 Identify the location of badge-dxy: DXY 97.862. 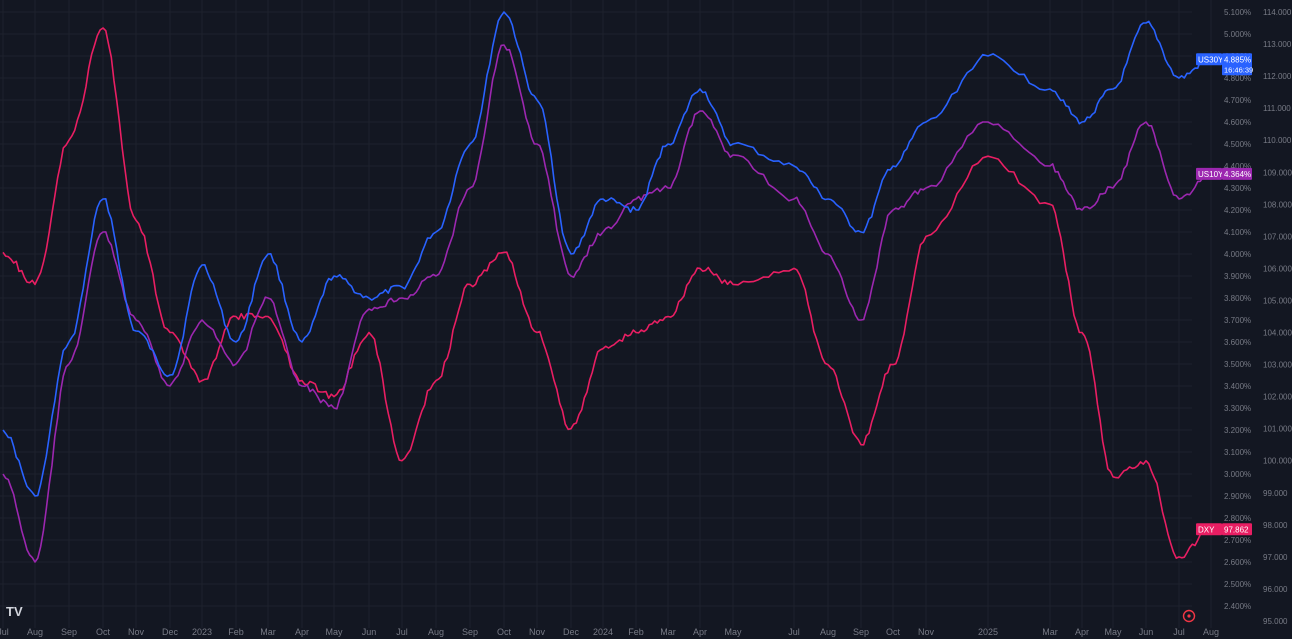
(1224, 529).